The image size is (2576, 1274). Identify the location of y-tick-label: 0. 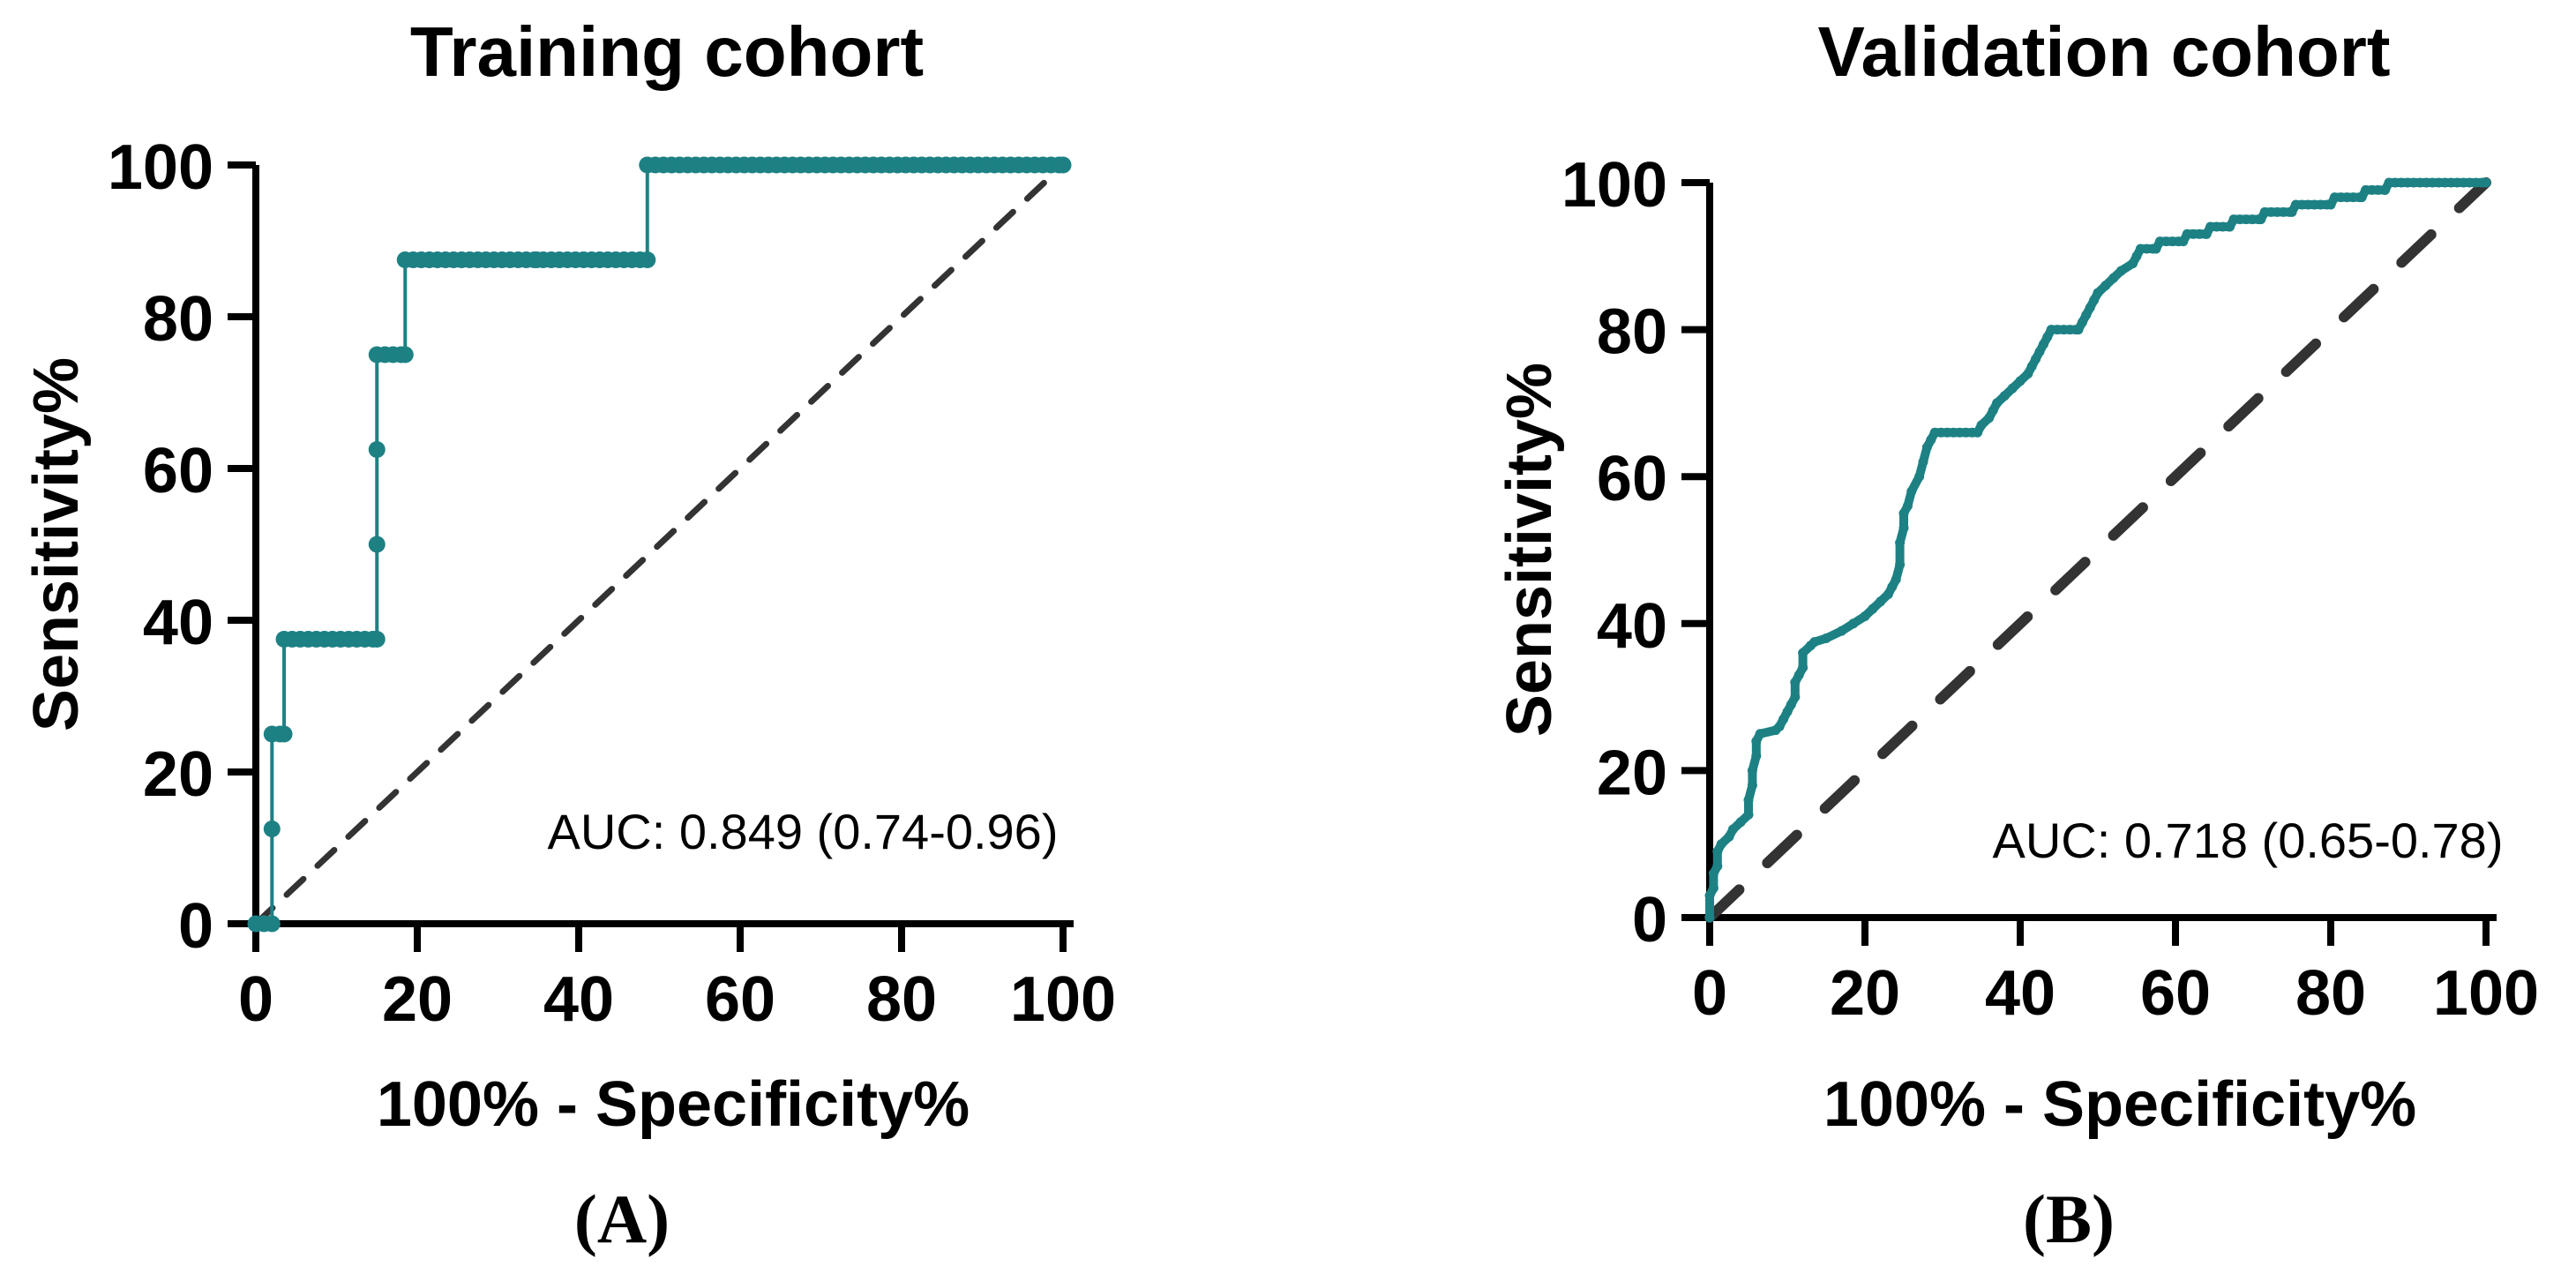
(195, 926).